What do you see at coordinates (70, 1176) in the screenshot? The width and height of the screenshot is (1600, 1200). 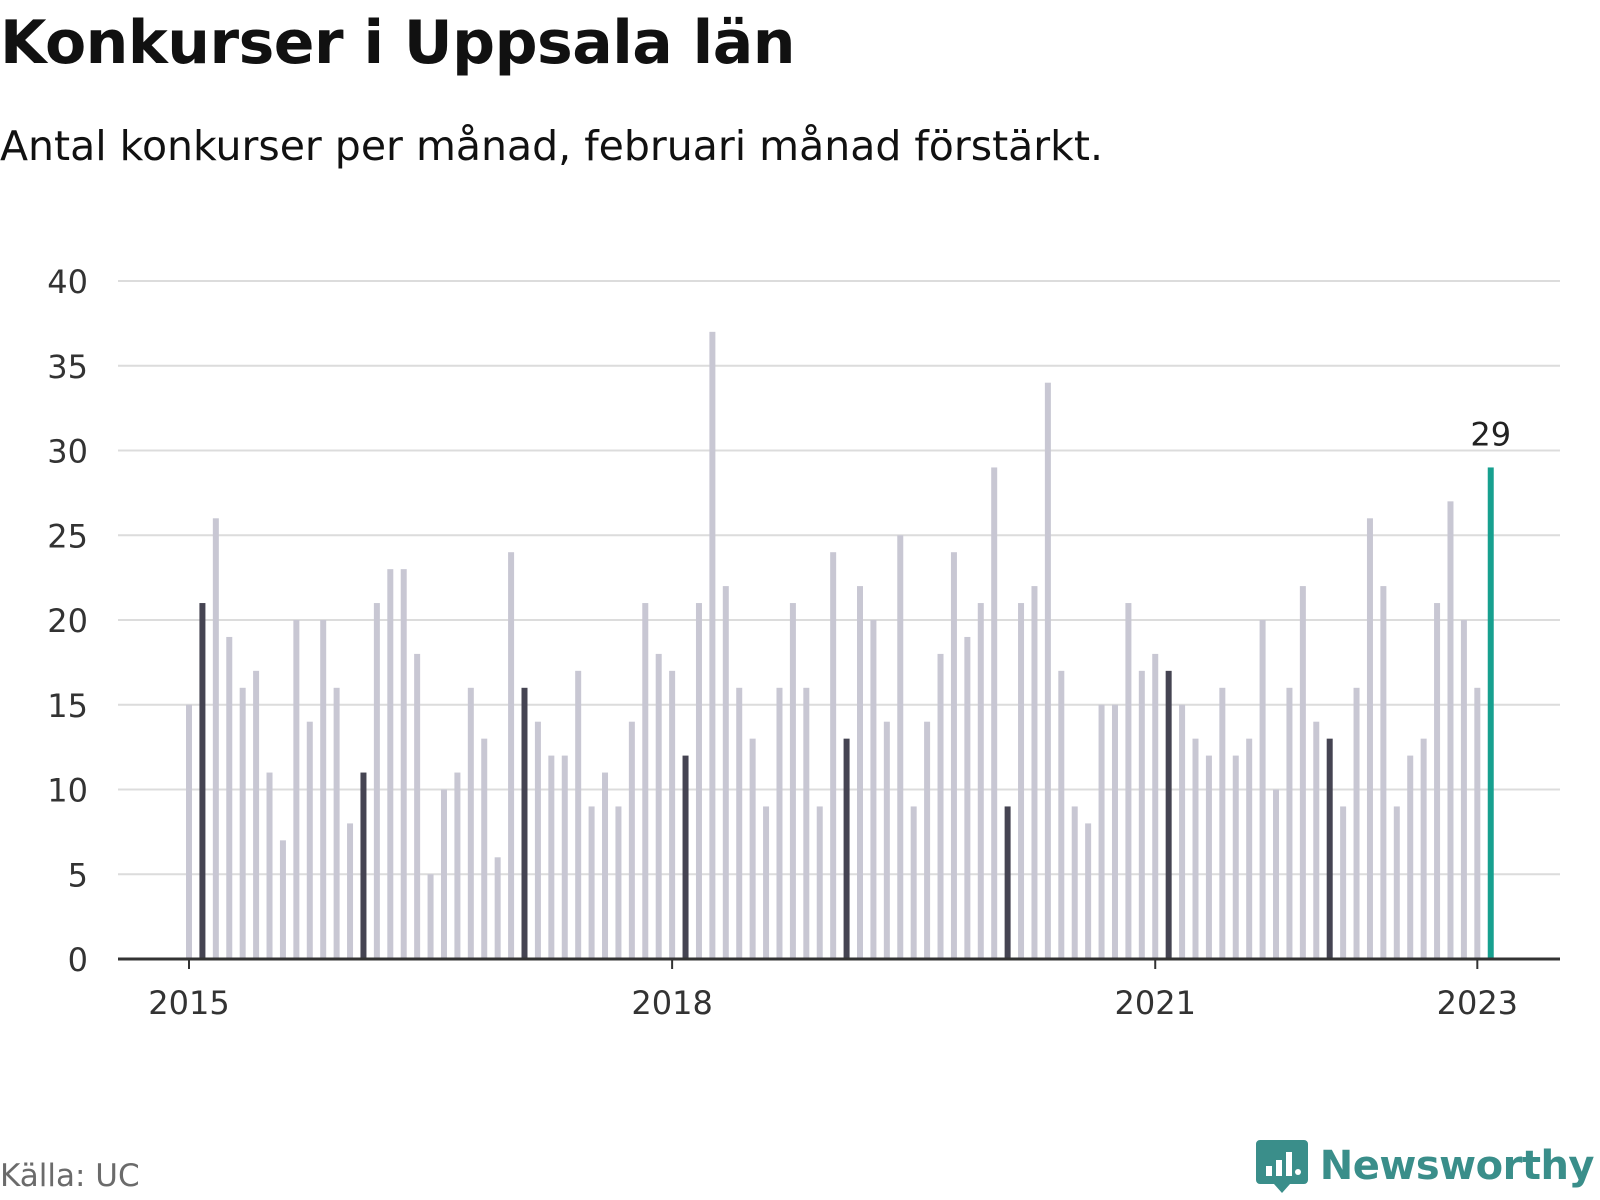 I see `source-note: Källa: UC` at bounding box center [70, 1176].